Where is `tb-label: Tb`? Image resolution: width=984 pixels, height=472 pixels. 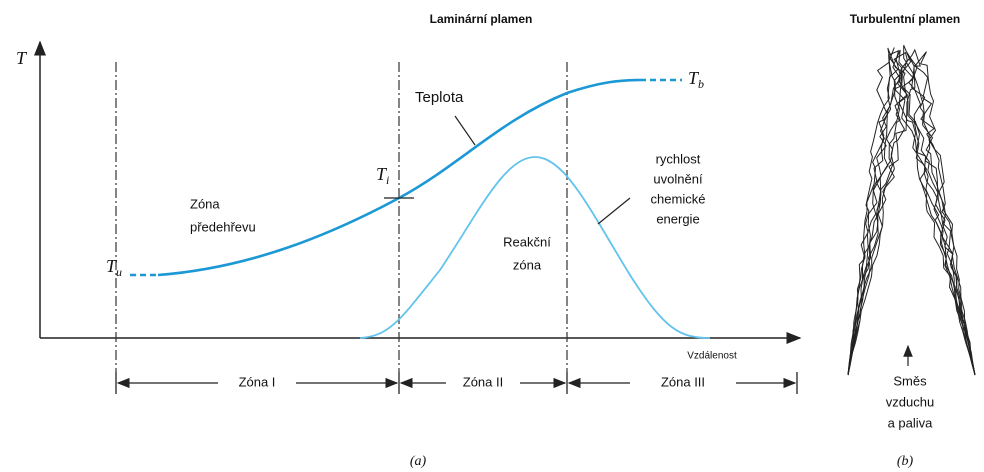 tb-label: Tb is located at coordinates (696, 79).